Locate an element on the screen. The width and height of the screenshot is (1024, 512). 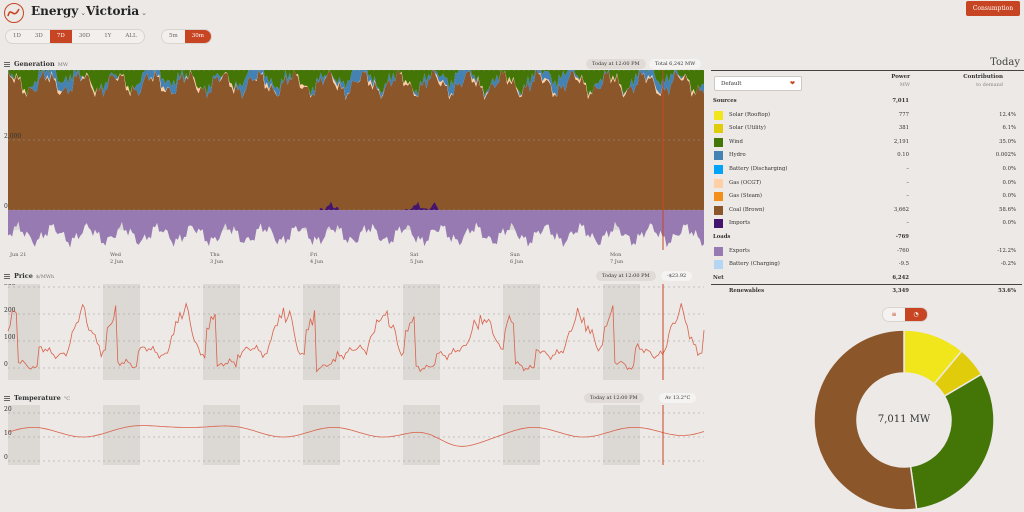
row-power: 3,662 is located at coordinates (901, 209).